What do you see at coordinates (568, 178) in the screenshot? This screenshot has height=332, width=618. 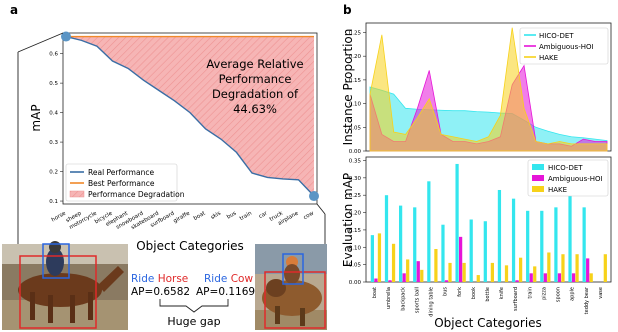 I see `panel-b-bottom-legend: HICO-DET Ambiguous-HOI HAKE` at bounding box center [568, 178].